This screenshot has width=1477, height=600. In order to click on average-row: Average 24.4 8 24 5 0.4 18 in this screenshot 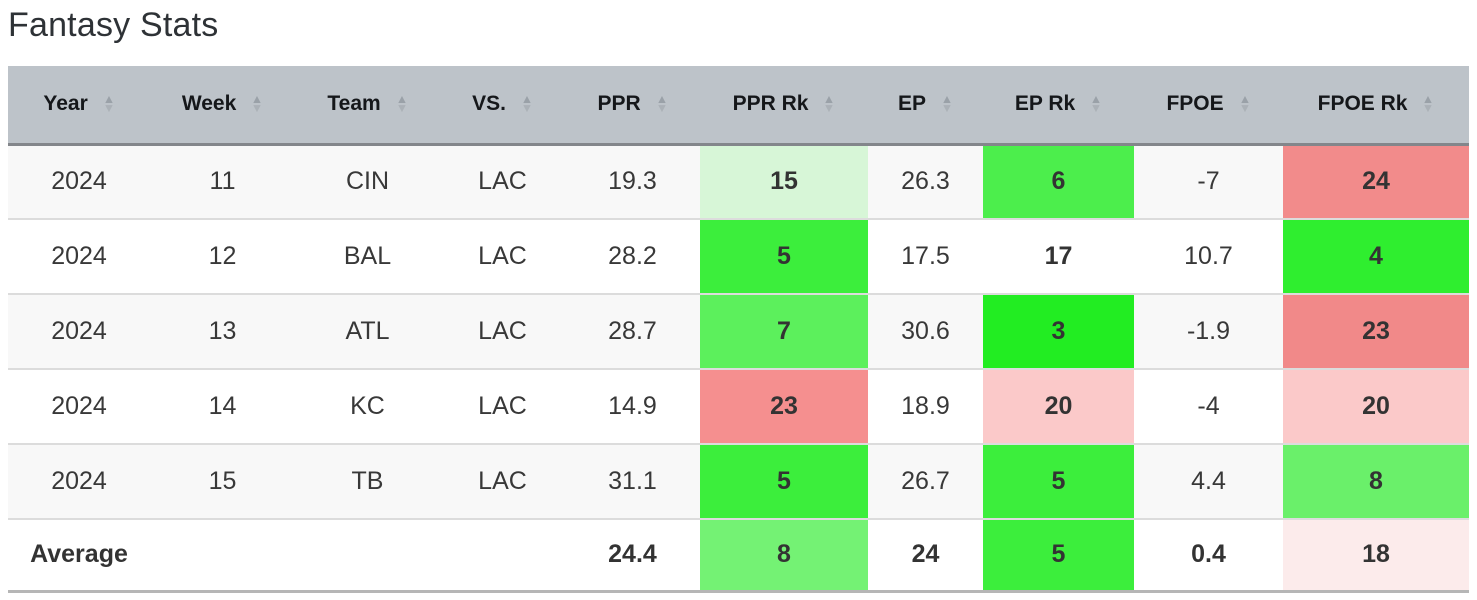, I will do `click(738, 555)`.